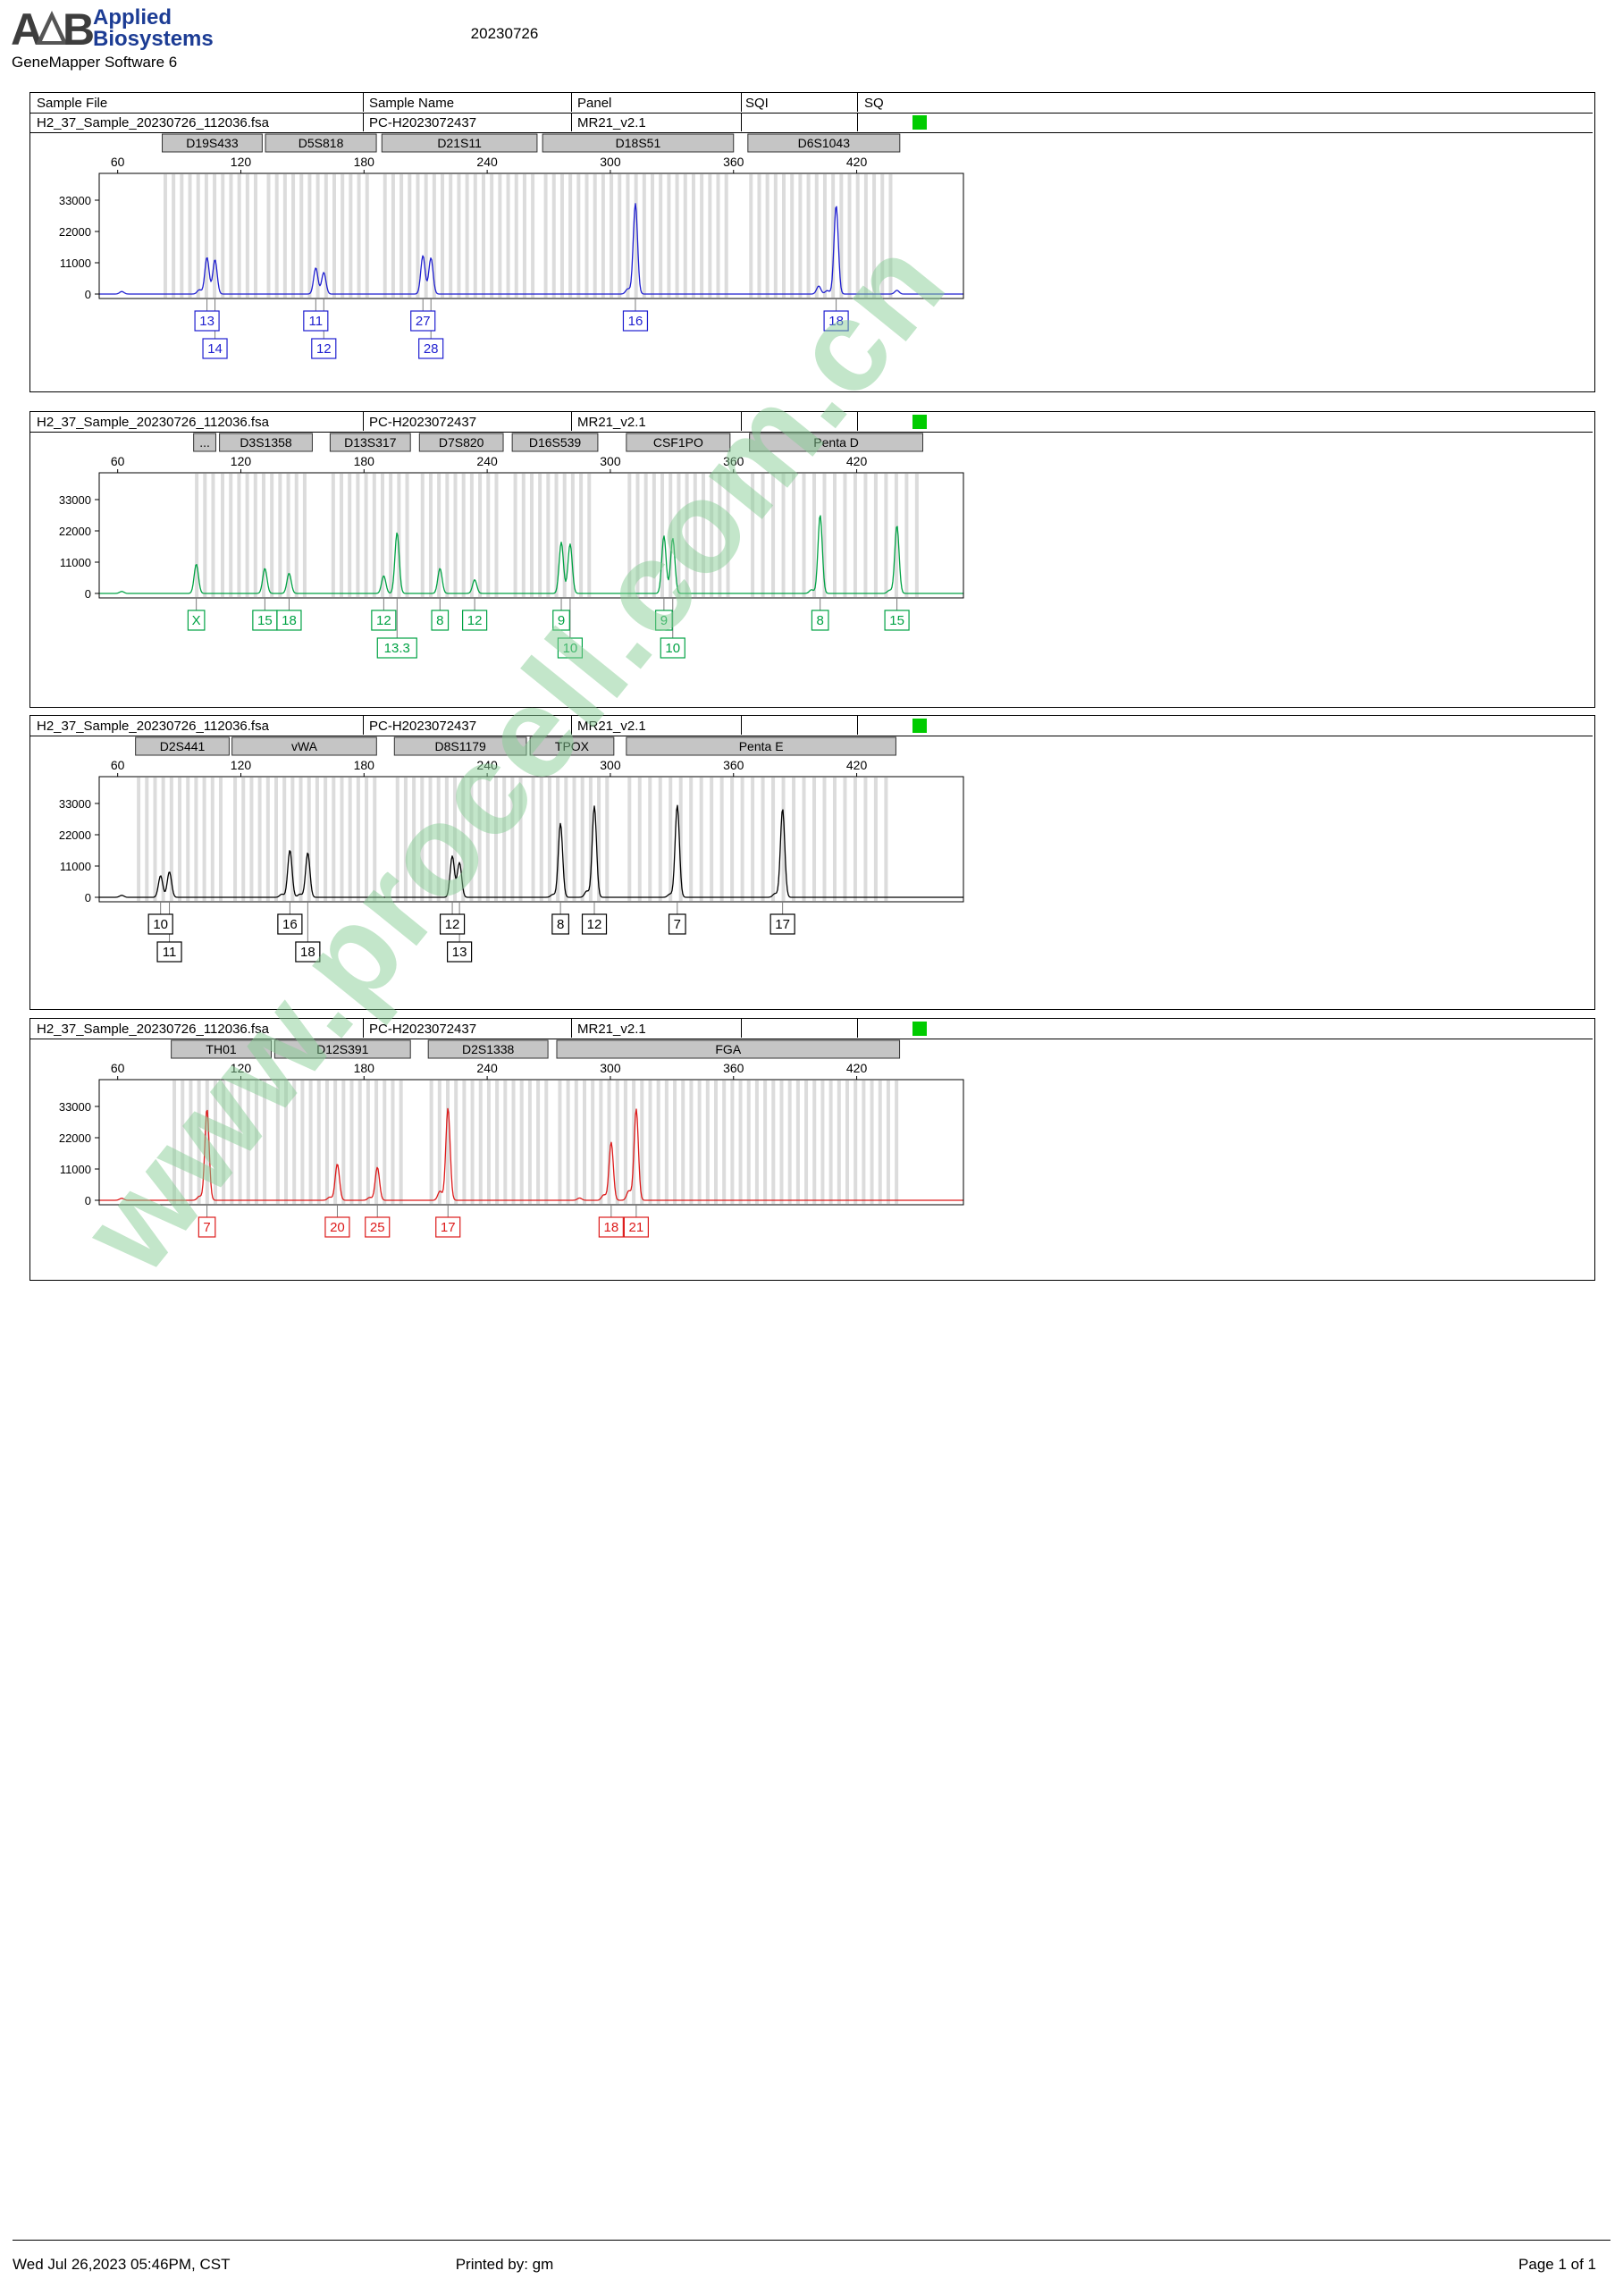  Describe the element at coordinates (423, 122) in the screenshot. I see `sample-name: PC-H2023072437` at that location.